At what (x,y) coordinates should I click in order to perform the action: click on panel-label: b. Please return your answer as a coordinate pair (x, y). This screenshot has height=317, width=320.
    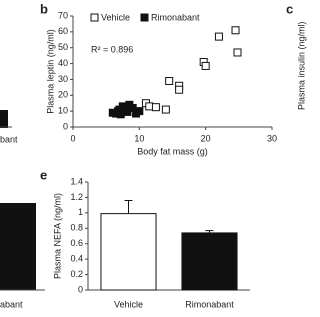
    Looking at the image, I should click on (44, 8).